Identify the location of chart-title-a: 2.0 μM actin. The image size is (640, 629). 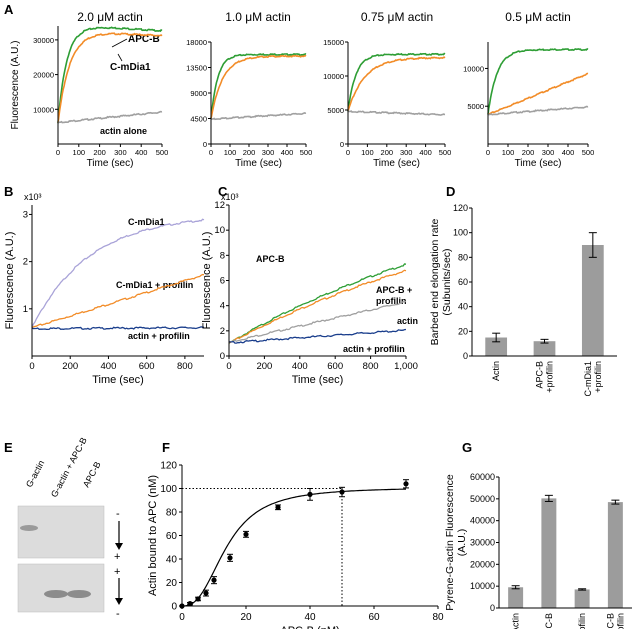
(110, 17).